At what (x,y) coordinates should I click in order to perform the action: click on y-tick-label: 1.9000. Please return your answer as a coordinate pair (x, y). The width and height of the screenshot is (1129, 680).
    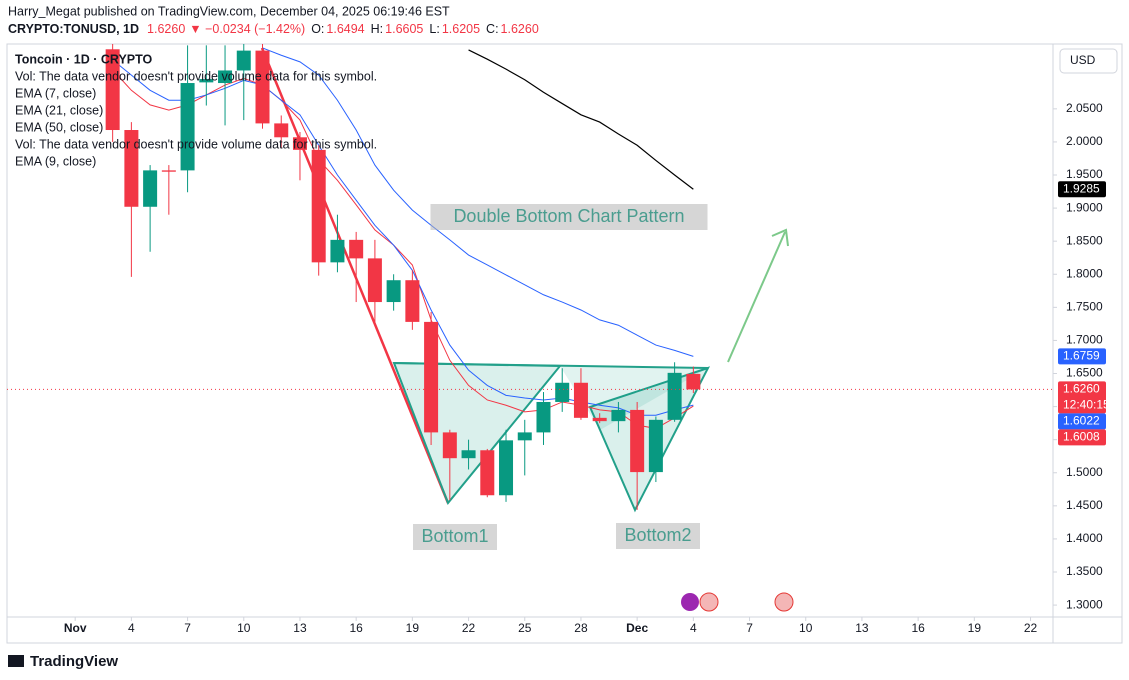
    Looking at the image, I should click on (1084, 207).